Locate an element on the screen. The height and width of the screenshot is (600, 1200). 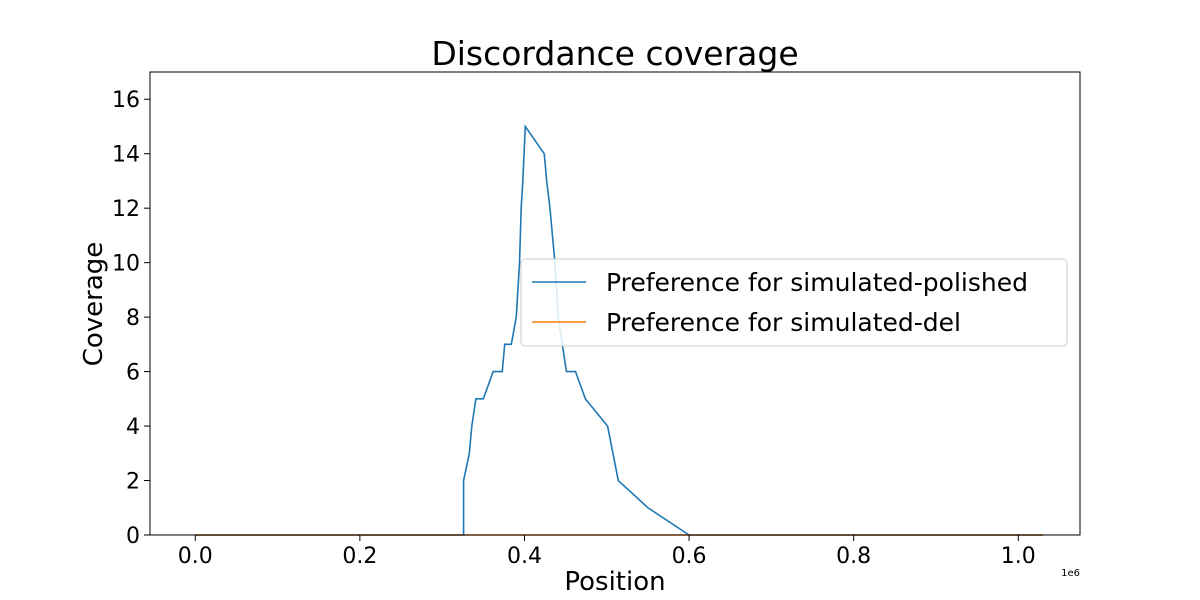
x-tick-label: 0.6 is located at coordinates (689, 556).